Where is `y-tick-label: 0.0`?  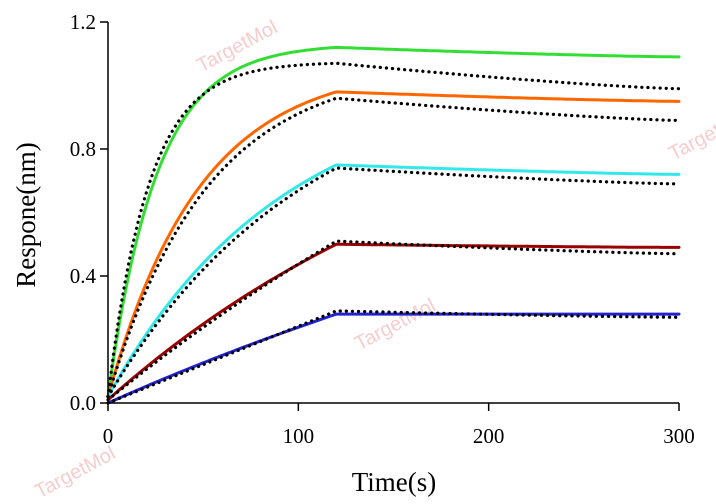
y-tick-label: 0.0 is located at coordinates (83, 403).